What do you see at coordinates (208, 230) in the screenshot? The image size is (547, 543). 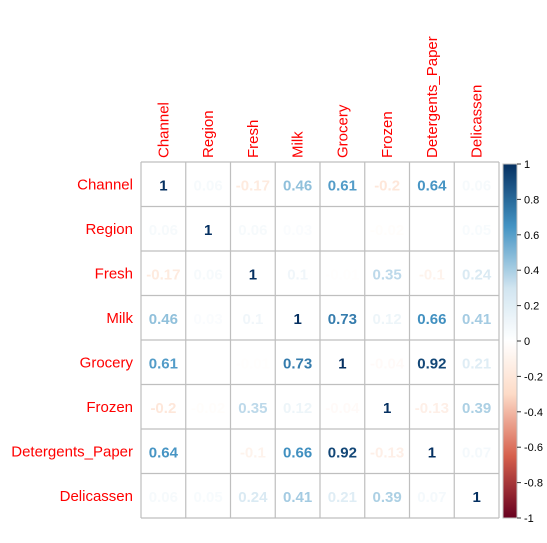 I see `cell-value-region-region: 1` at bounding box center [208, 230].